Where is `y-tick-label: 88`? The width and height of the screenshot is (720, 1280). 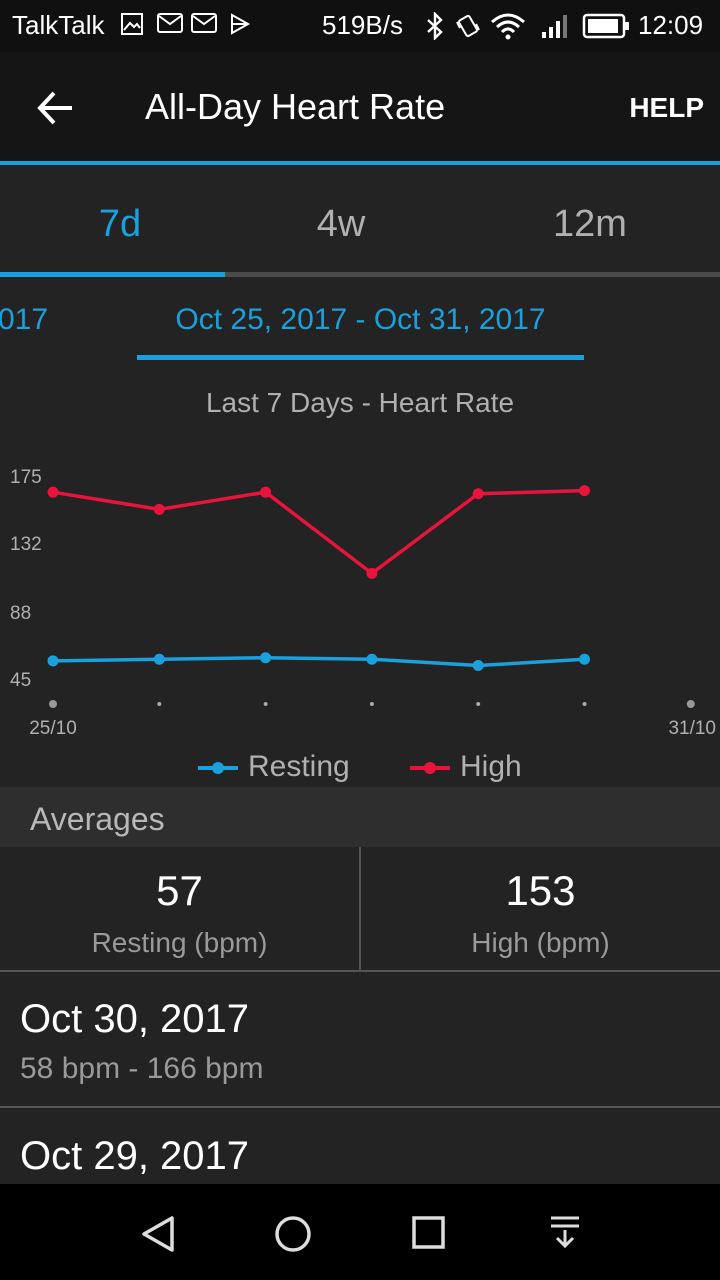
y-tick-label: 88 is located at coordinates (20, 613).